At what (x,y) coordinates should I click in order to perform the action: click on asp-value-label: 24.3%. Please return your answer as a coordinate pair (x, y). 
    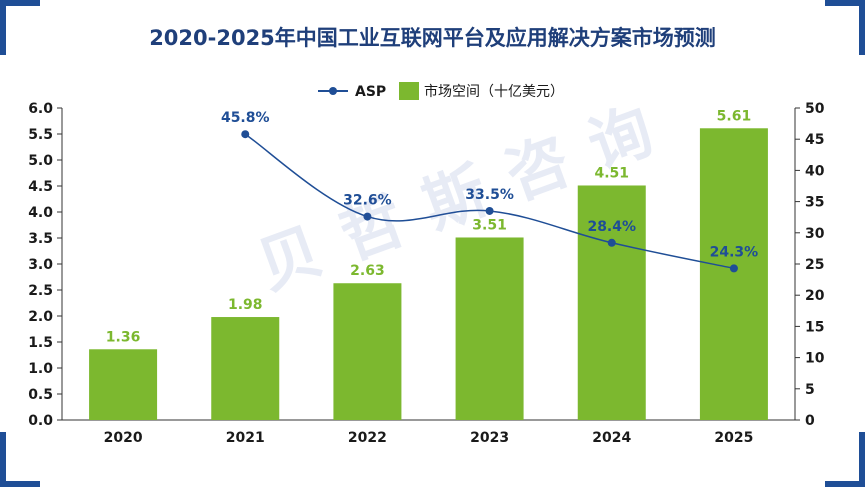
    Looking at the image, I should click on (734, 252).